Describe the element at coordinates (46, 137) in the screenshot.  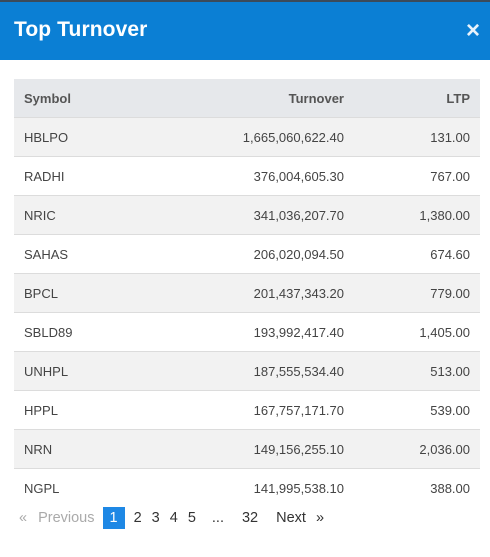
I see `symbol-cell: HBLPO` at that location.